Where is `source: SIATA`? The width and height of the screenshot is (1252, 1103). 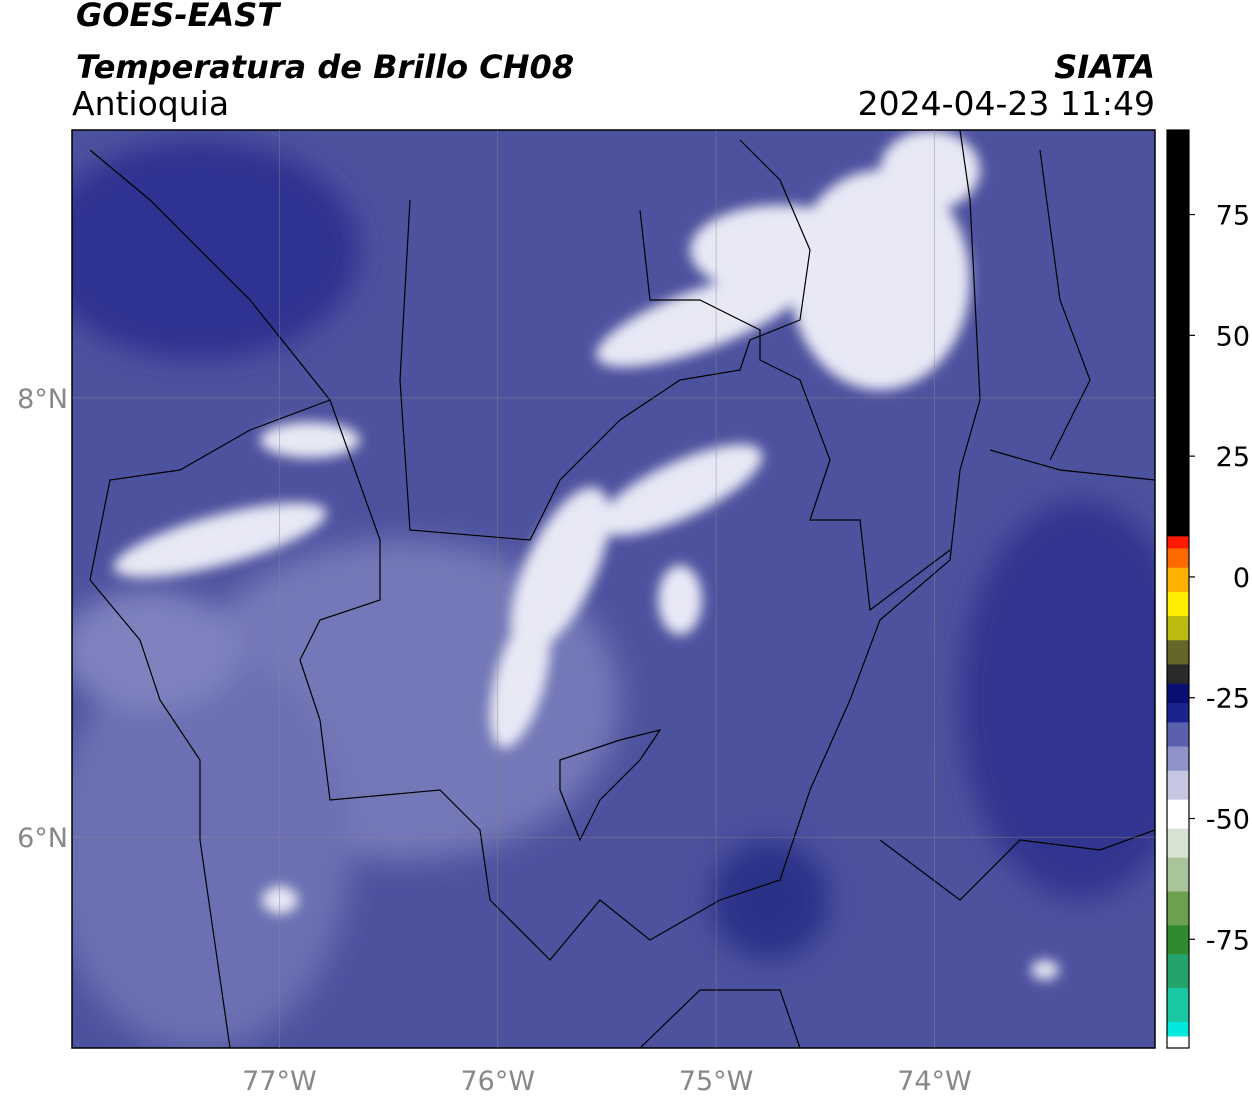 source: SIATA is located at coordinates (1104, 67).